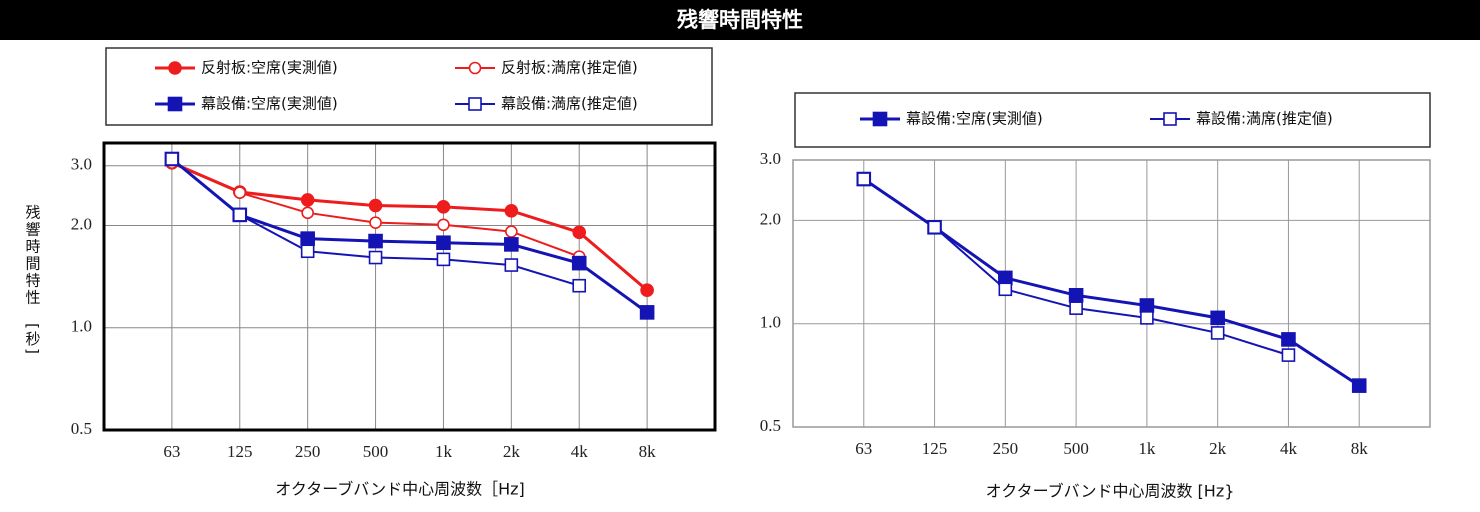 This screenshot has width=1480, height=512. I want to click on legend-label: 反射板:満席(推定値), so click(569, 68).